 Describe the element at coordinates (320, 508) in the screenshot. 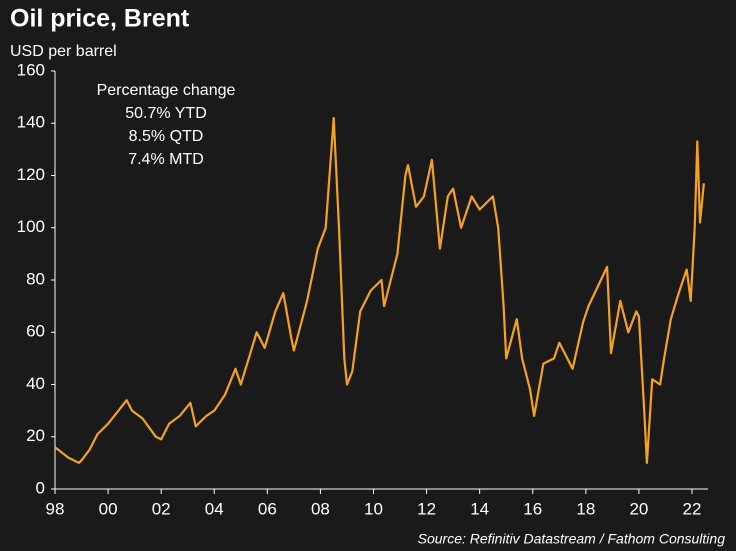

I see `x-tick-label: 08` at that location.